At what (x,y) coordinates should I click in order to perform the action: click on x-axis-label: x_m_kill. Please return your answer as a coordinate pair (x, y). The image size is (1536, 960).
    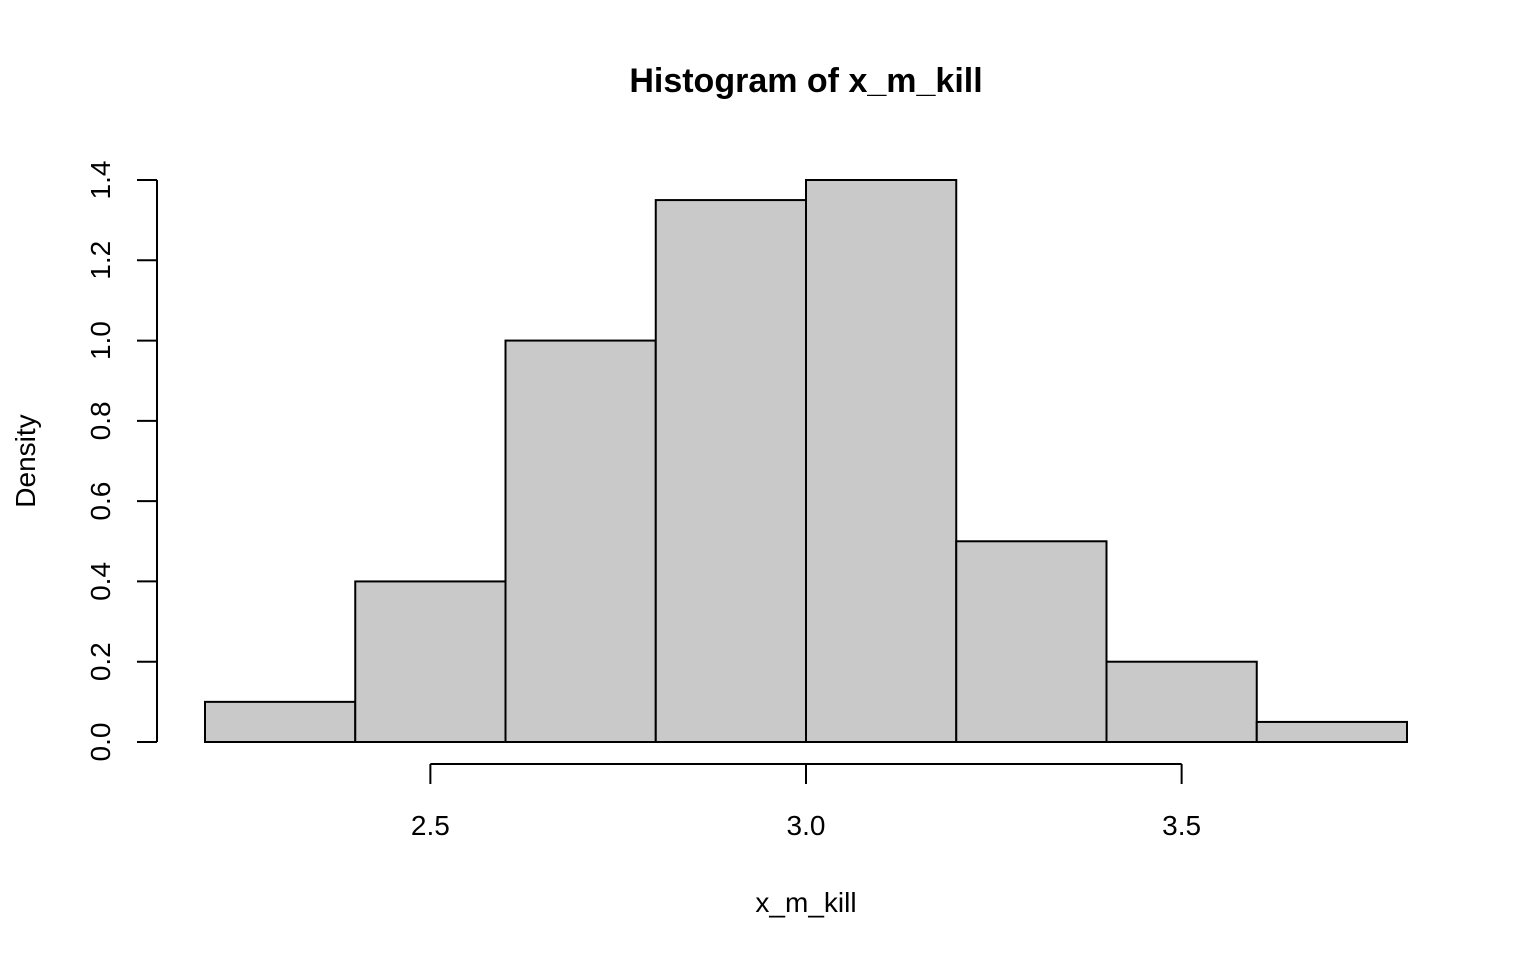
    Looking at the image, I should click on (805, 902).